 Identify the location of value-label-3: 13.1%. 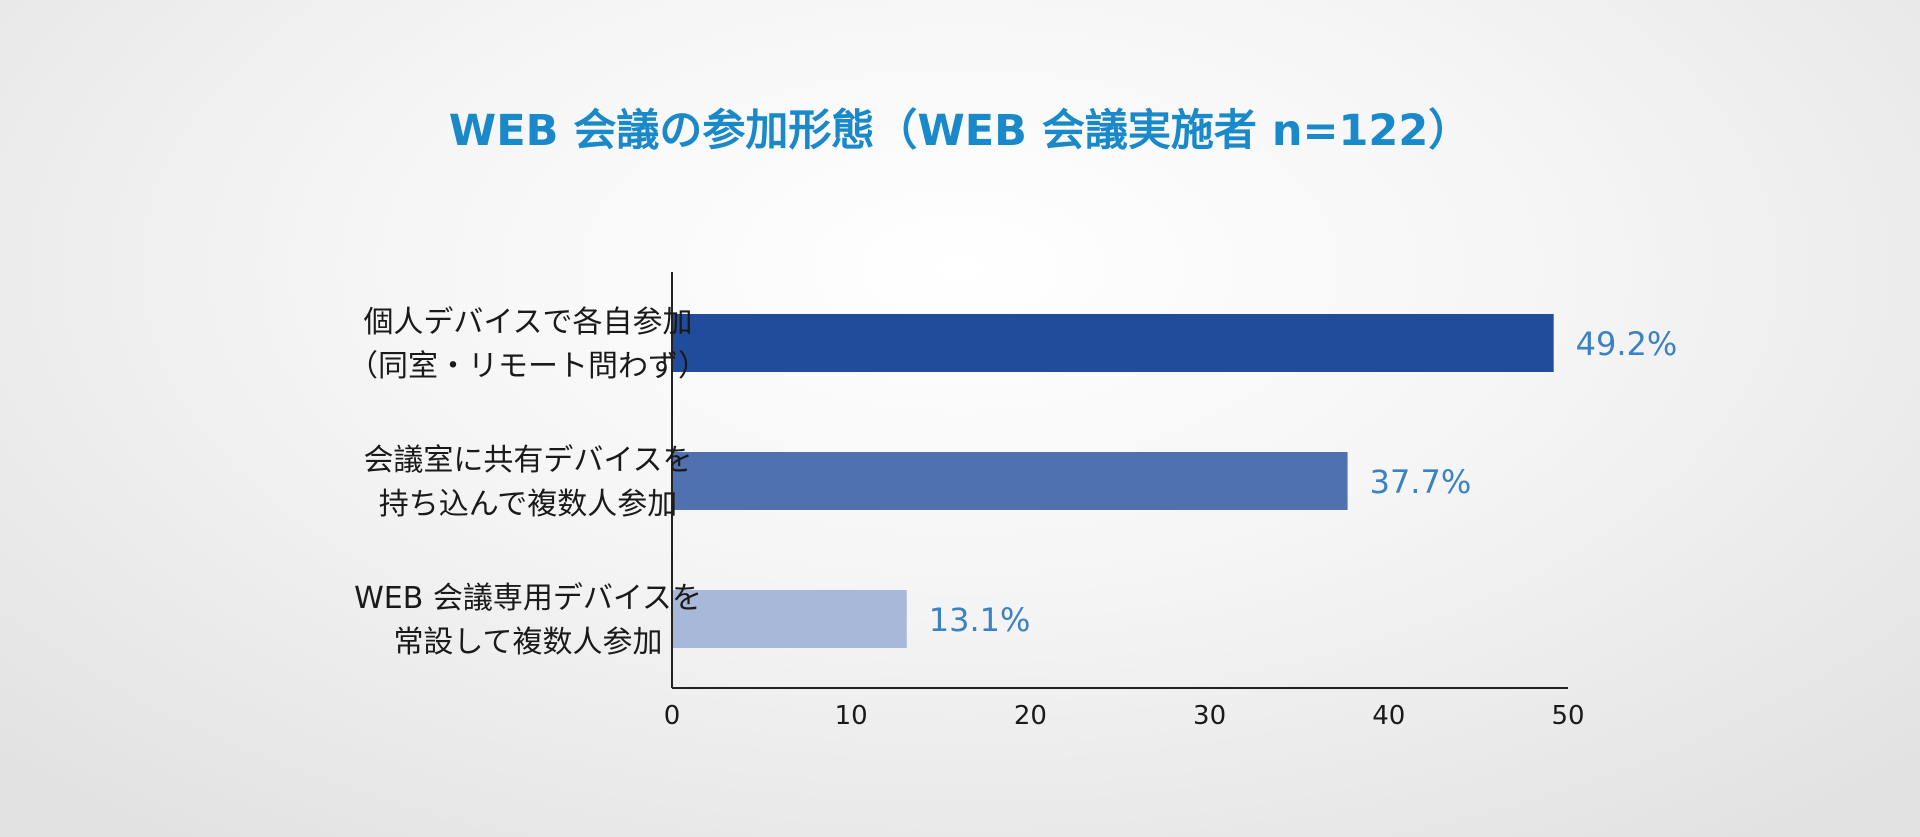
(980, 620).